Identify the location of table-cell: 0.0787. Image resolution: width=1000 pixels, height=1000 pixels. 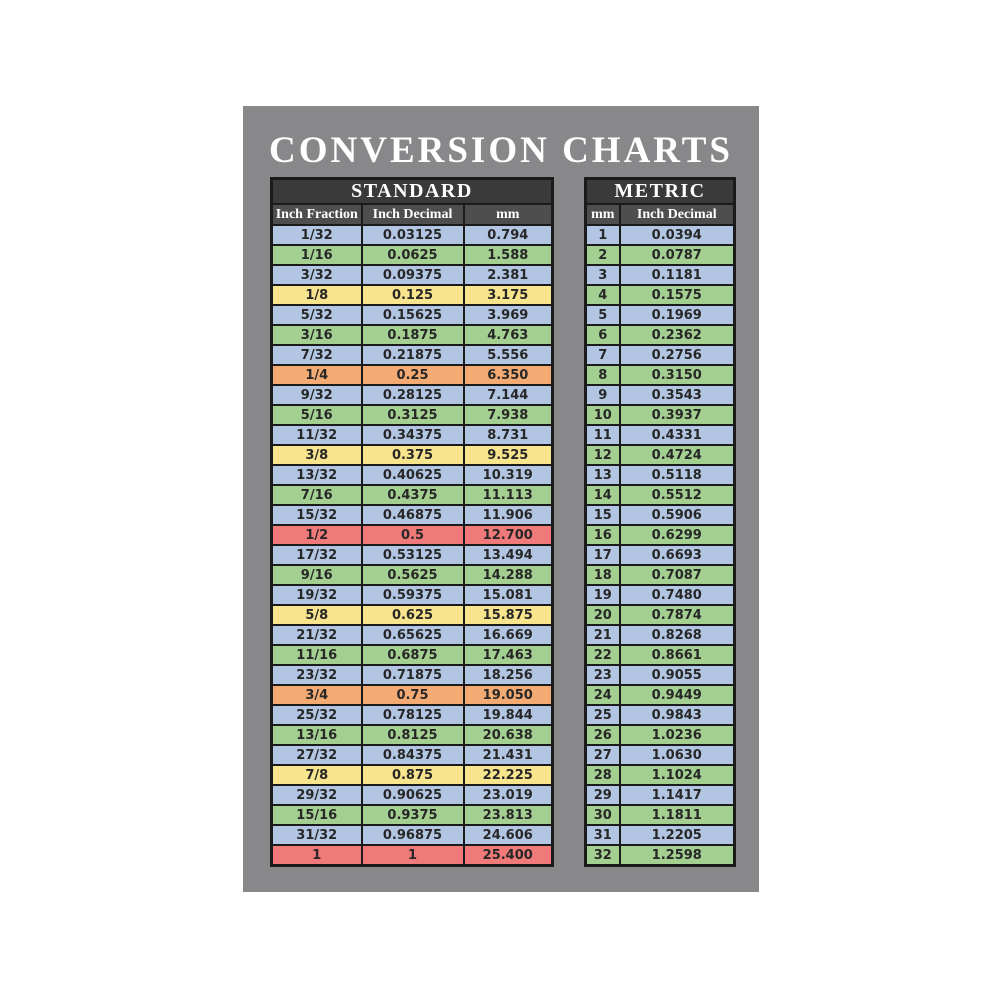
(677, 255).